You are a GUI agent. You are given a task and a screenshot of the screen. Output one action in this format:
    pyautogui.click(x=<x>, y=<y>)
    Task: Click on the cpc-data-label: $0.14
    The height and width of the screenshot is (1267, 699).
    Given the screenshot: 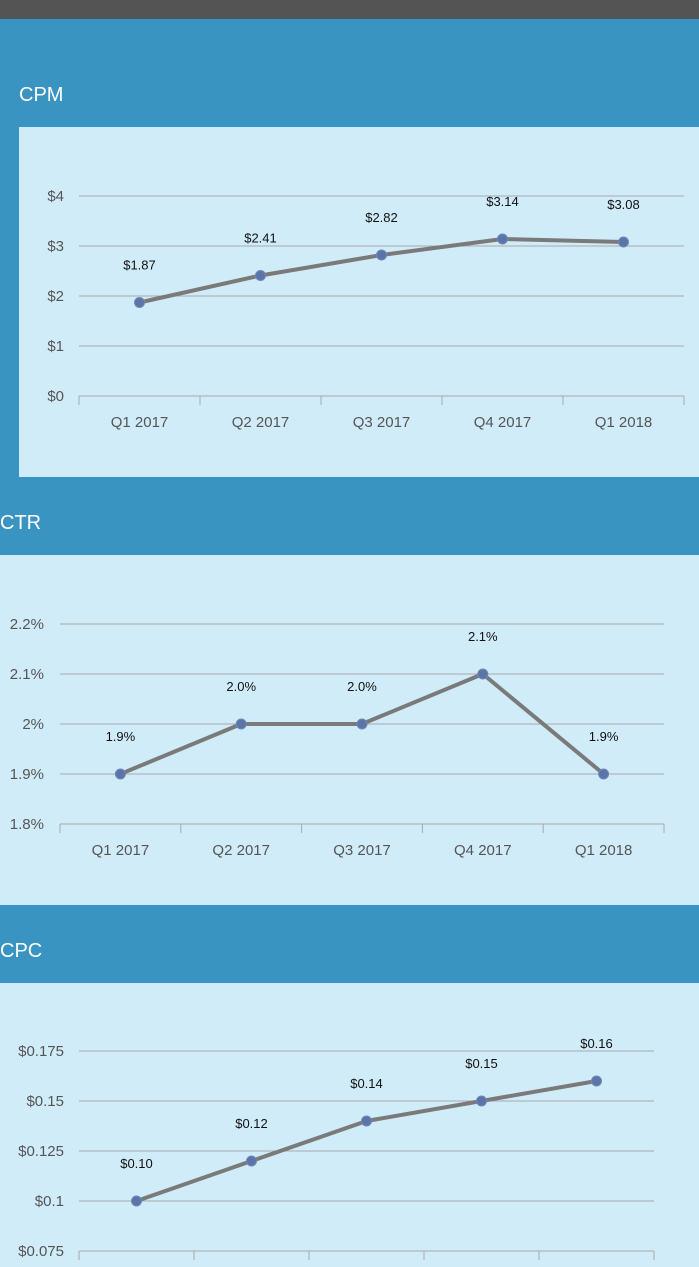 What is the action you would take?
    pyautogui.click(x=366, y=1083)
    